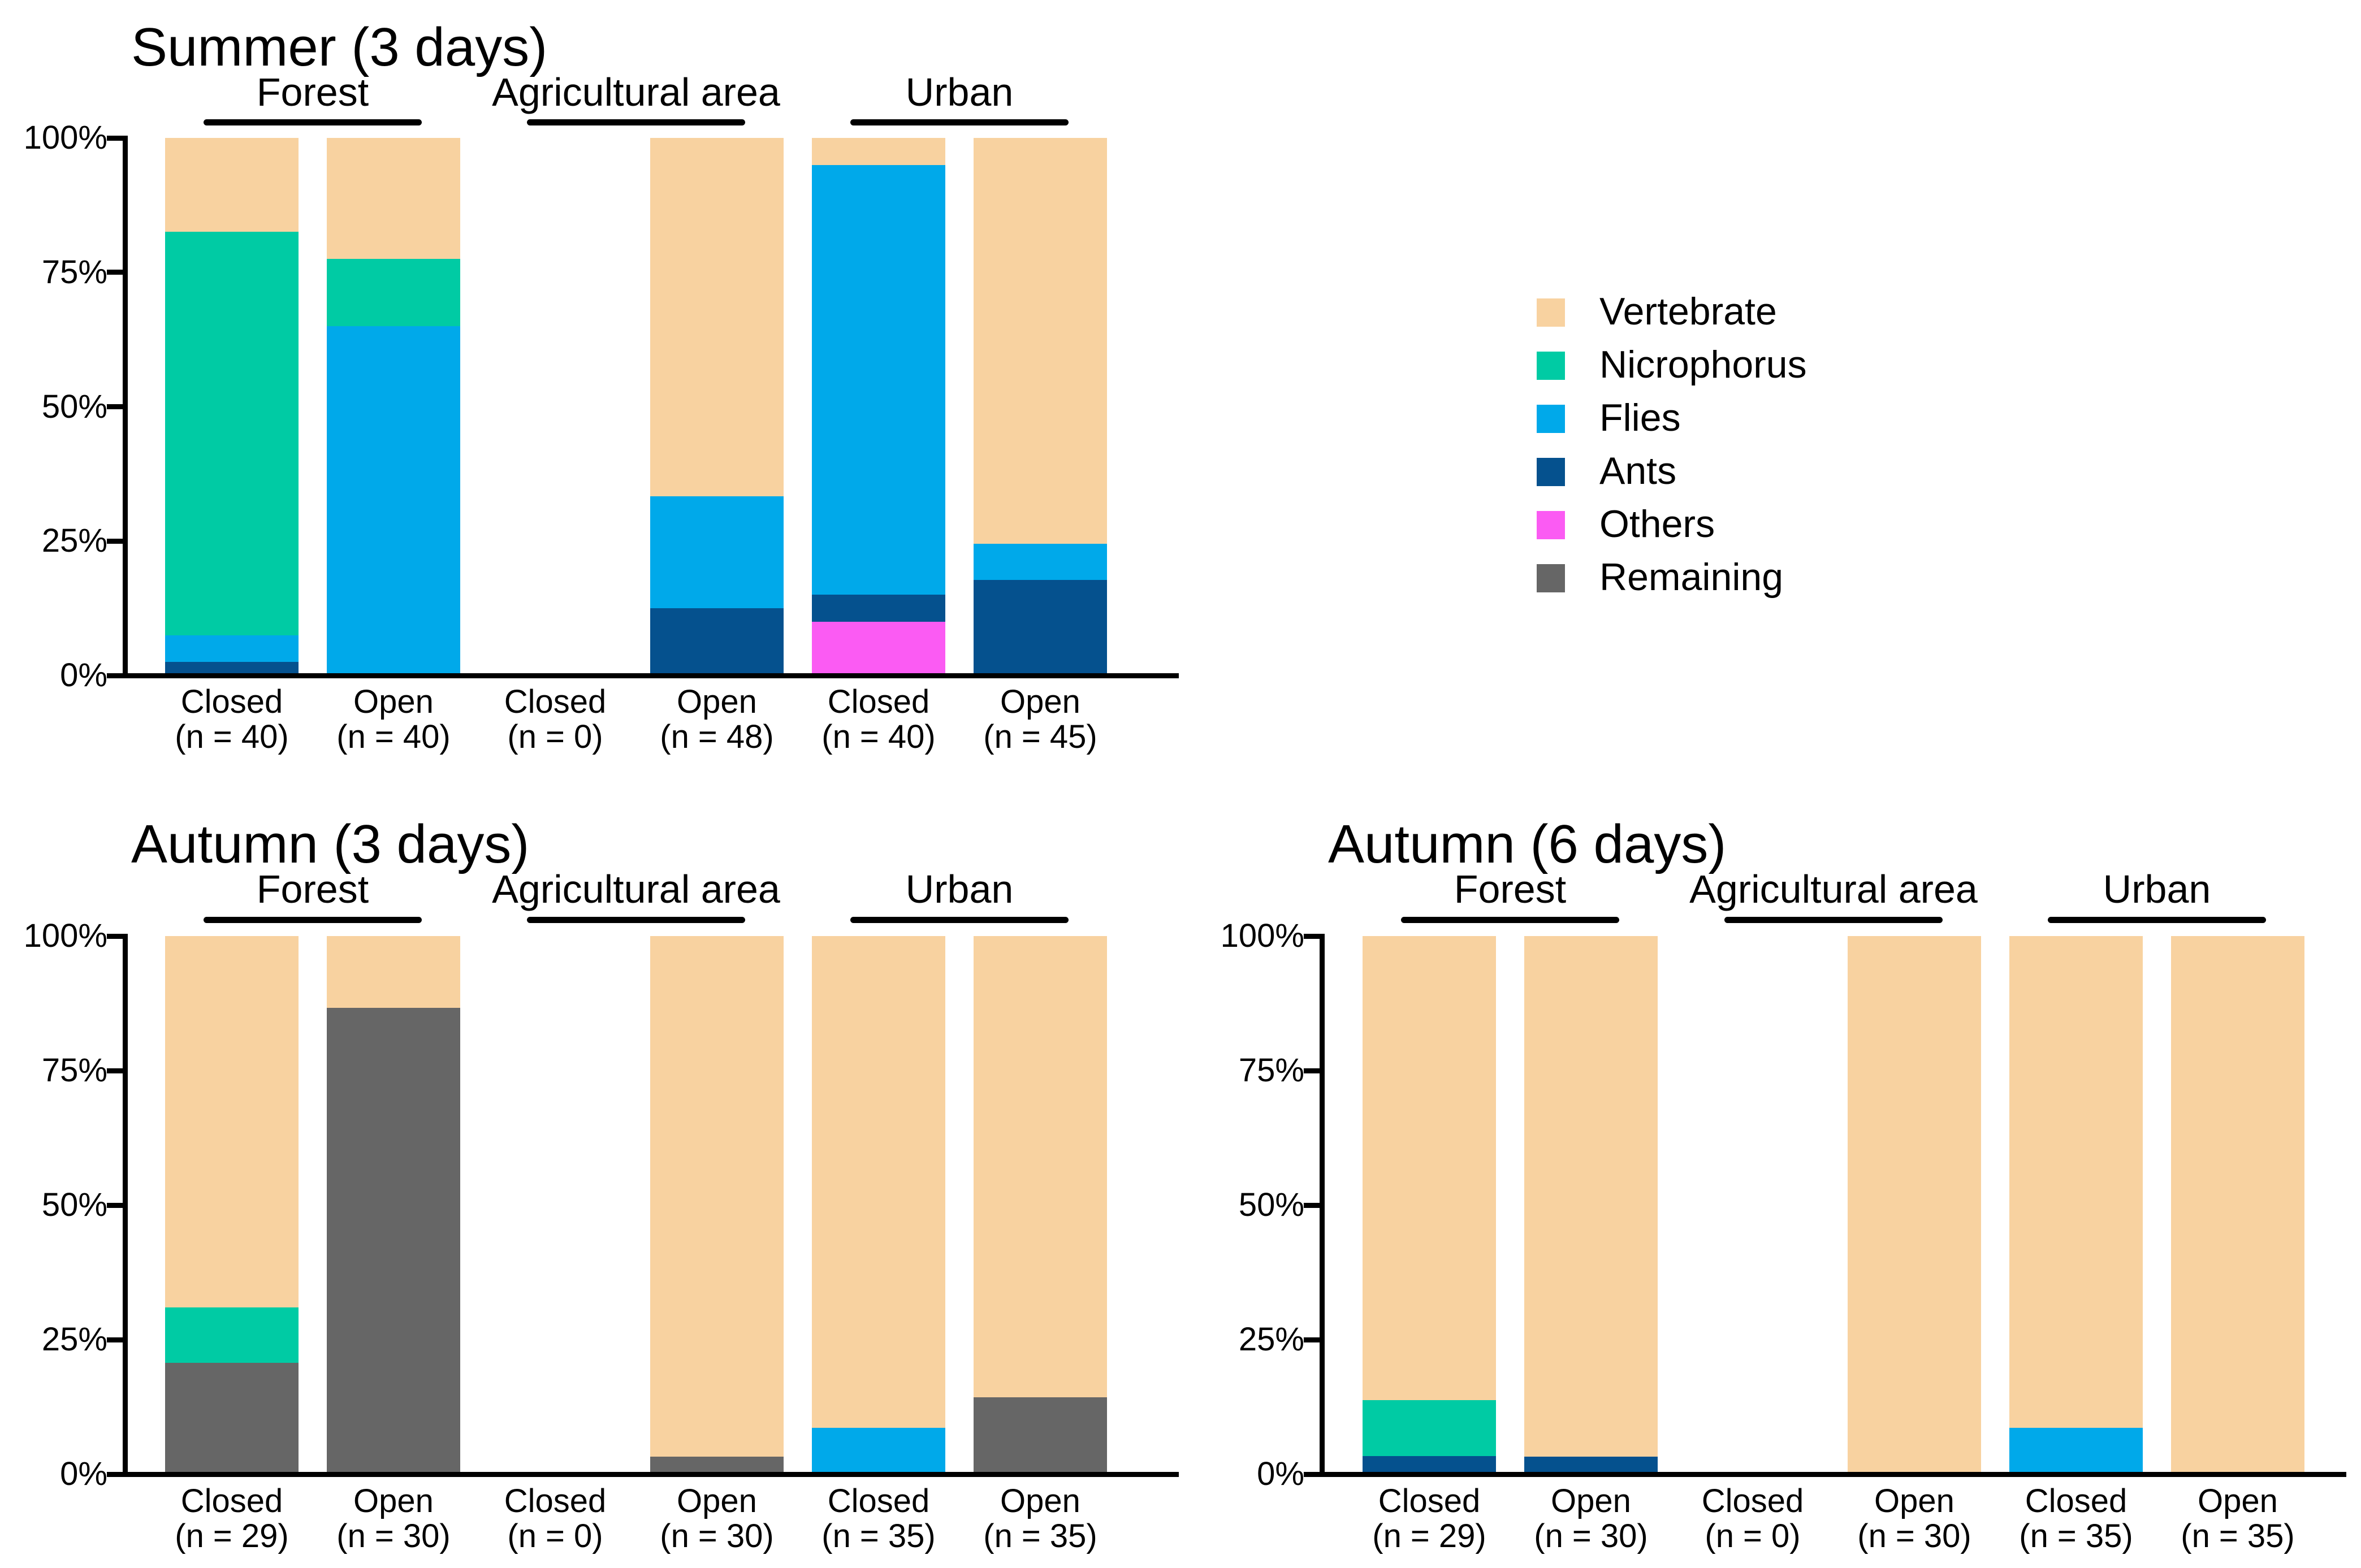 This screenshot has height=1568, width=2361. Describe the element at coordinates (1551, 366) in the screenshot. I see `legend-swatch-nicrophorus` at that location.